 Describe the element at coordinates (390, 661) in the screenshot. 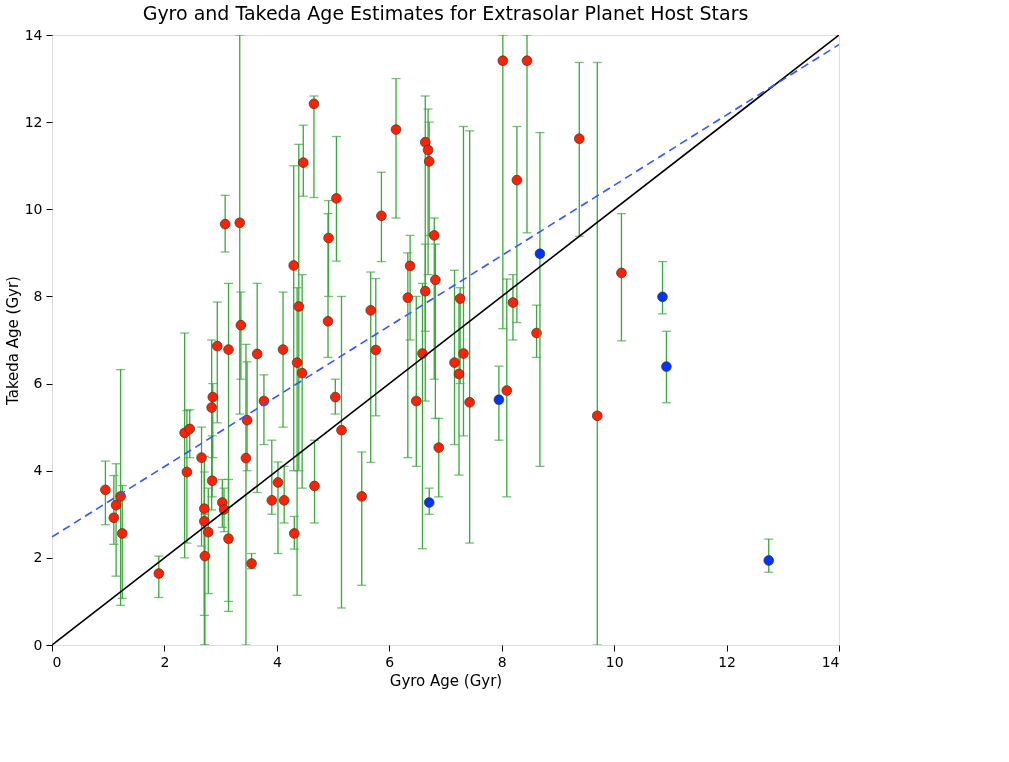

I see `x-tick-label: 6` at that location.